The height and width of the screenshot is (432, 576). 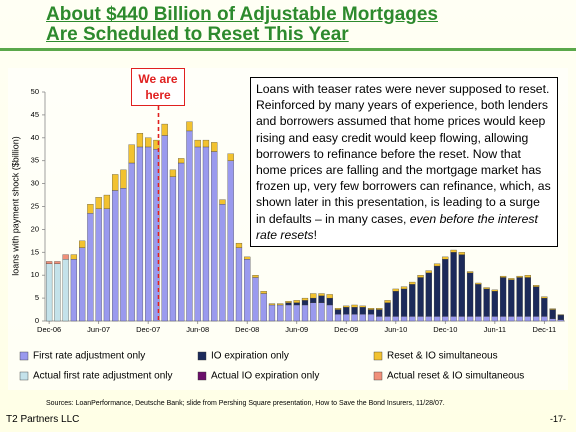 I want to click on y-axis-label: loans with payment shock ($billion), so click(x=15, y=206).